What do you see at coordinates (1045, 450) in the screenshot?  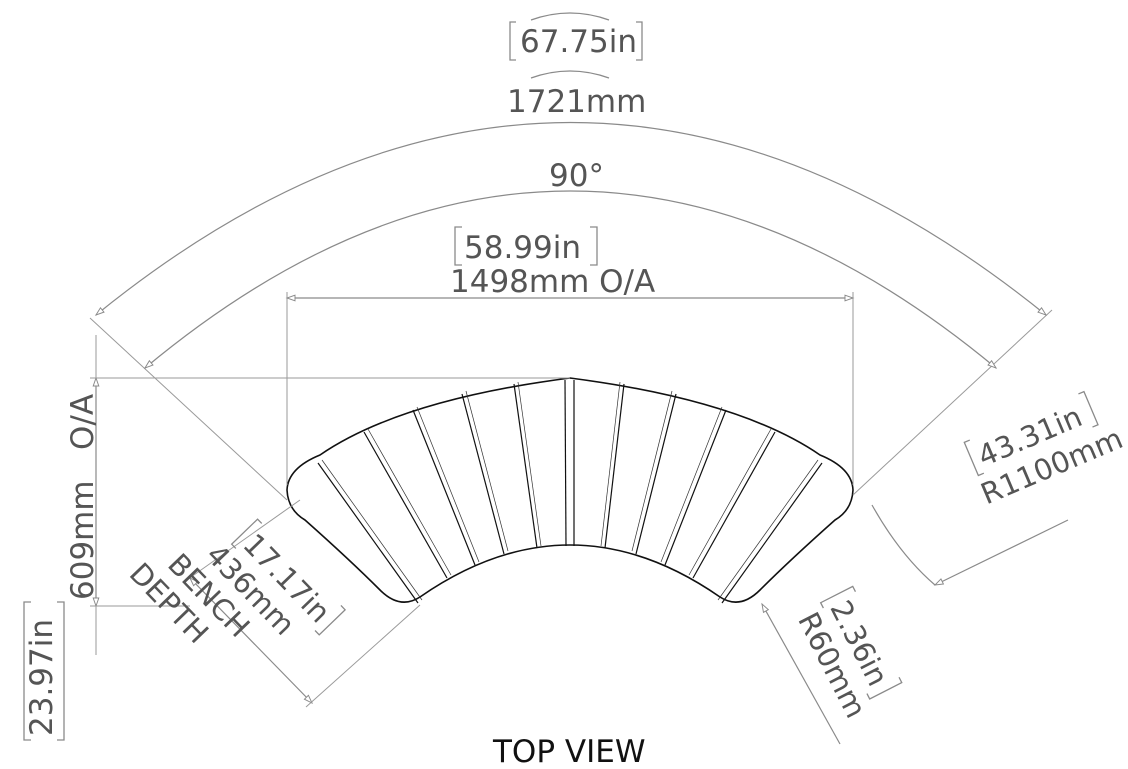 I see `outer-radius-labels: 43.31in R1100mm` at bounding box center [1045, 450].